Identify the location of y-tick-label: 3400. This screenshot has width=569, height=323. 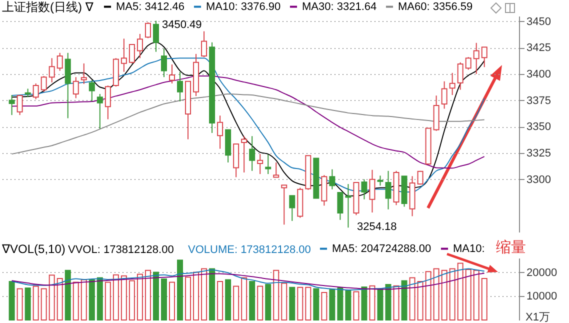
(538, 74).